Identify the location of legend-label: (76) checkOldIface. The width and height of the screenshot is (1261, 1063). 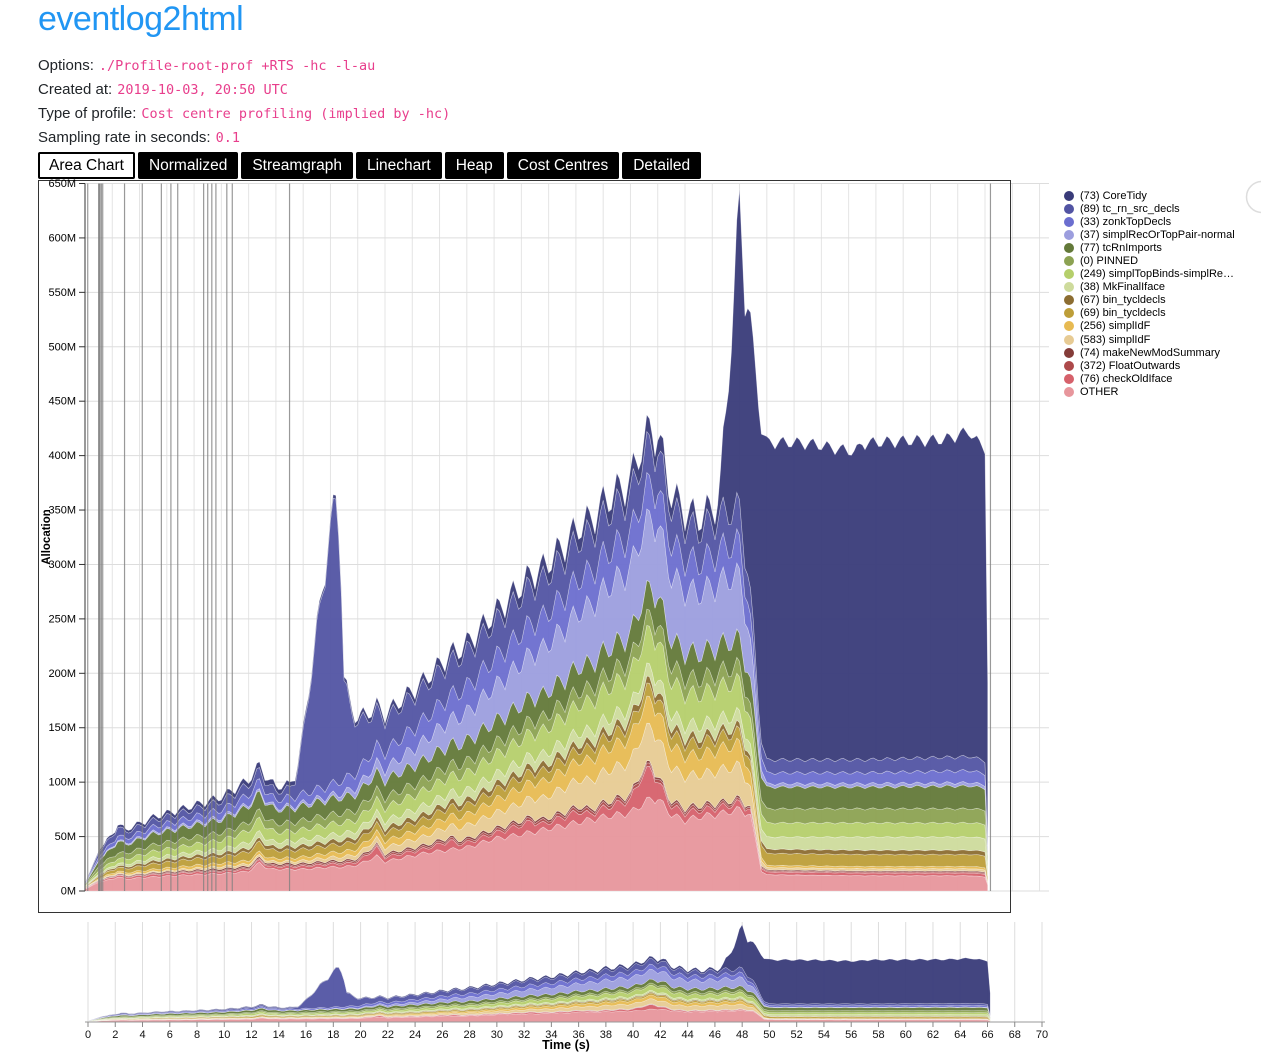
(1126, 378).